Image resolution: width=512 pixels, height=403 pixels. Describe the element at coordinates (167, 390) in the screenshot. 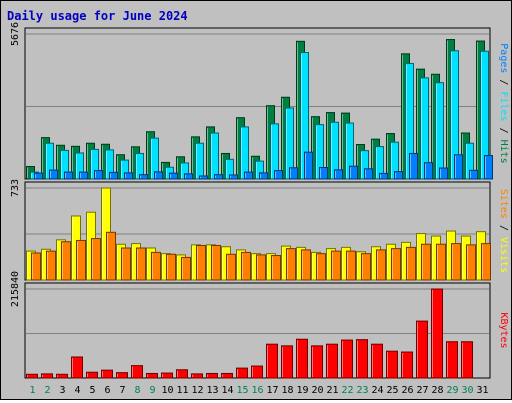

I see `x-tick-label: 10` at that location.